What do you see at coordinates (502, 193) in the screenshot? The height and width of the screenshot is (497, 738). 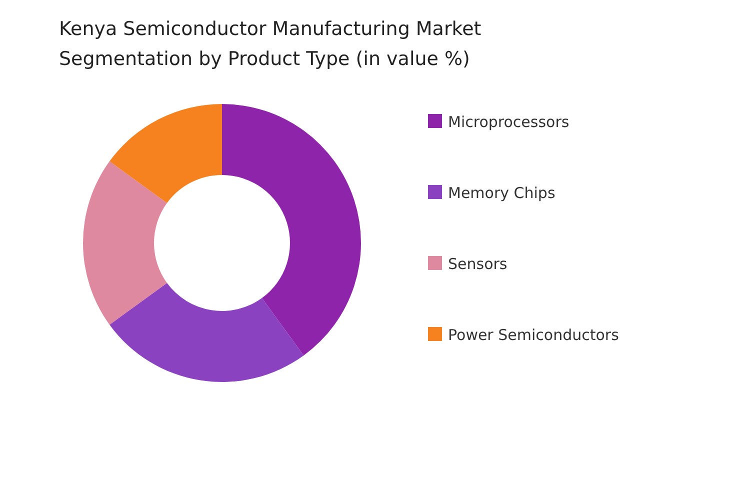 I see `legend-label: Memory Chips` at bounding box center [502, 193].